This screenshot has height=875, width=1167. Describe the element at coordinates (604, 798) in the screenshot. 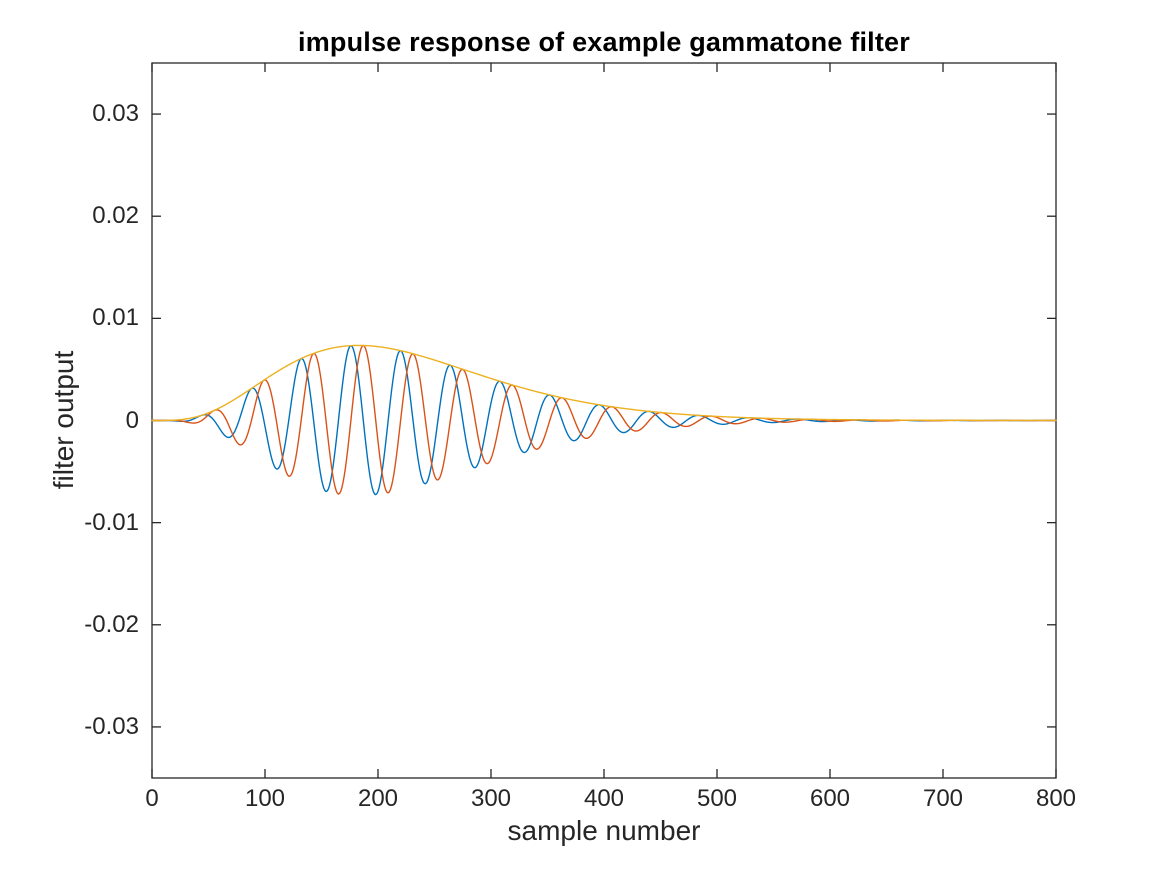

I see `x-tick-label: 400` at that location.